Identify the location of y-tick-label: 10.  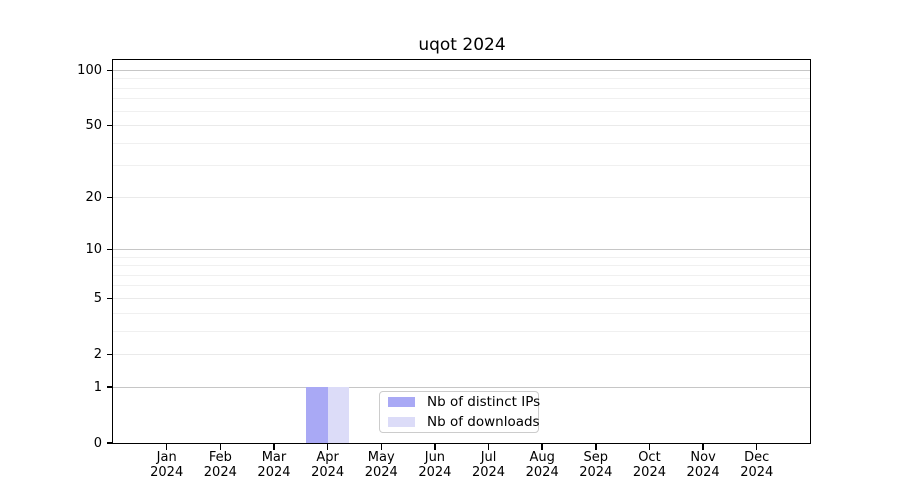
(93, 249).